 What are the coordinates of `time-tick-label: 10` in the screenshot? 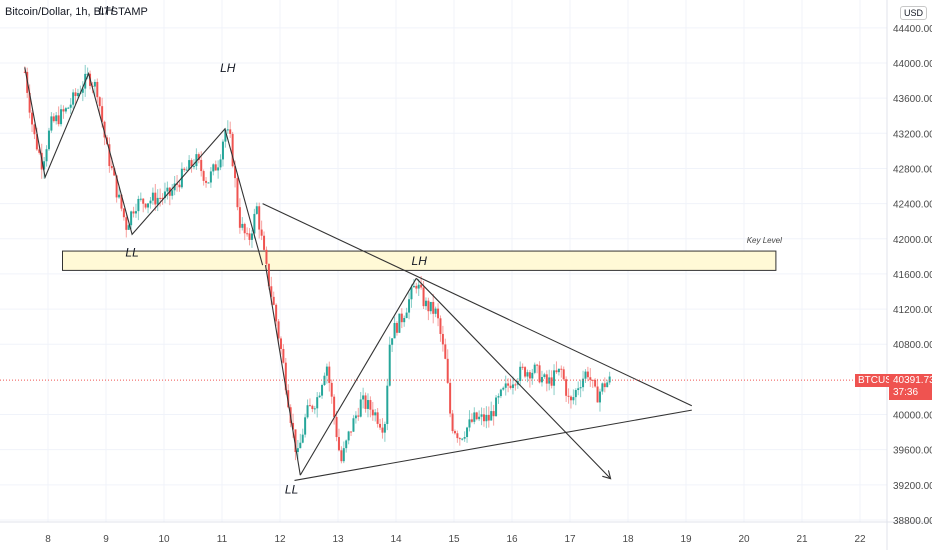 It's located at (164, 539).